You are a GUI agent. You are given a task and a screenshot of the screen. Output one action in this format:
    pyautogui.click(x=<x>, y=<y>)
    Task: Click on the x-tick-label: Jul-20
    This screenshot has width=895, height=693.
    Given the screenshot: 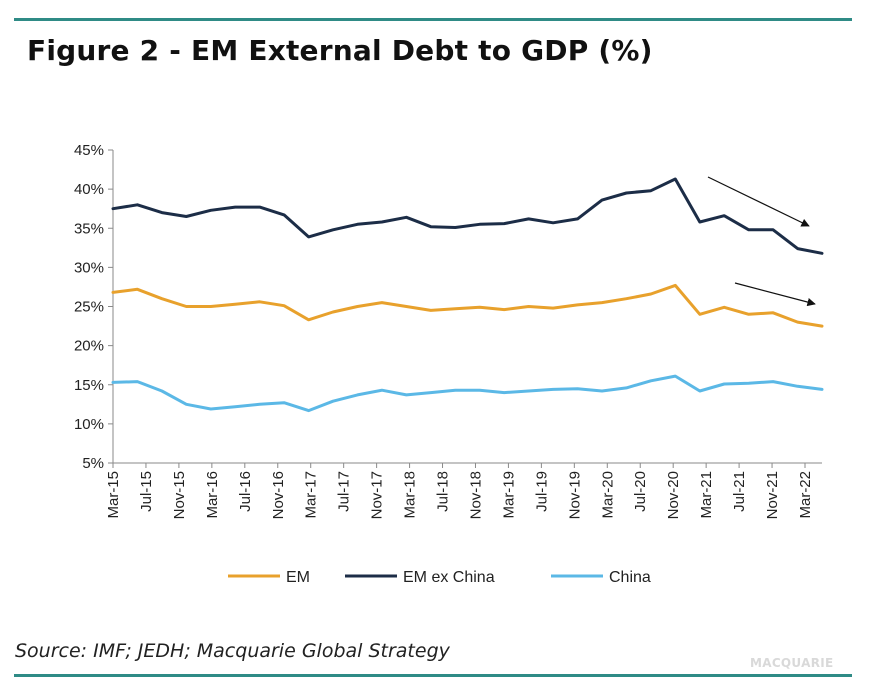 What is the action you would take?
    pyautogui.click(x=640, y=491)
    